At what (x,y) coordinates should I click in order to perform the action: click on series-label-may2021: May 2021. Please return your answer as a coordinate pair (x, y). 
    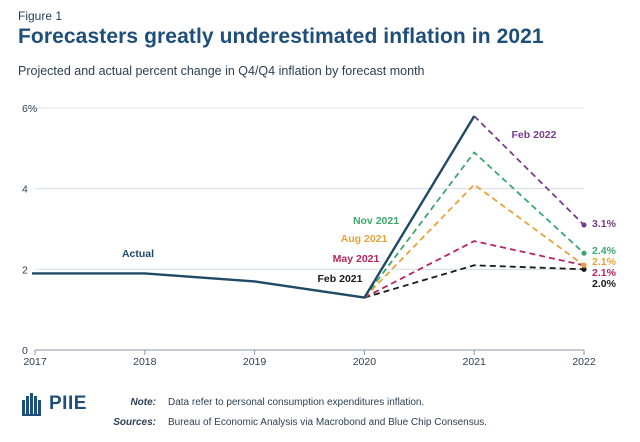
    Looking at the image, I should click on (356, 259).